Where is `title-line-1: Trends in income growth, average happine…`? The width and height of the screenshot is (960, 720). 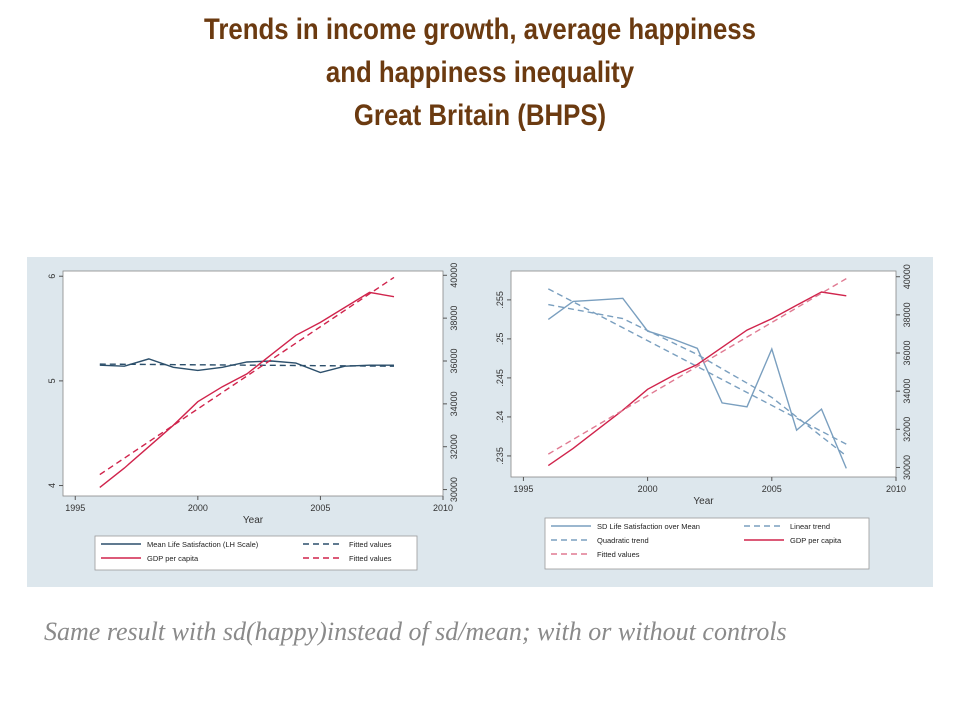 title-line-1: Trends in income growth, average happine… is located at coordinates (480, 29).